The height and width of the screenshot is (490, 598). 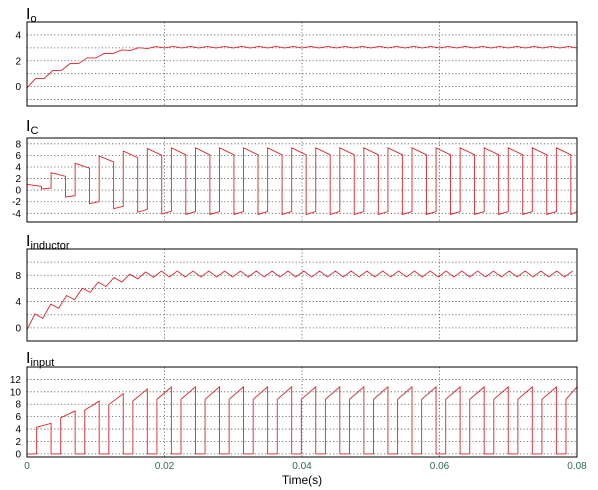 I want to click on x-tick-label: 0, so click(x=27, y=466).